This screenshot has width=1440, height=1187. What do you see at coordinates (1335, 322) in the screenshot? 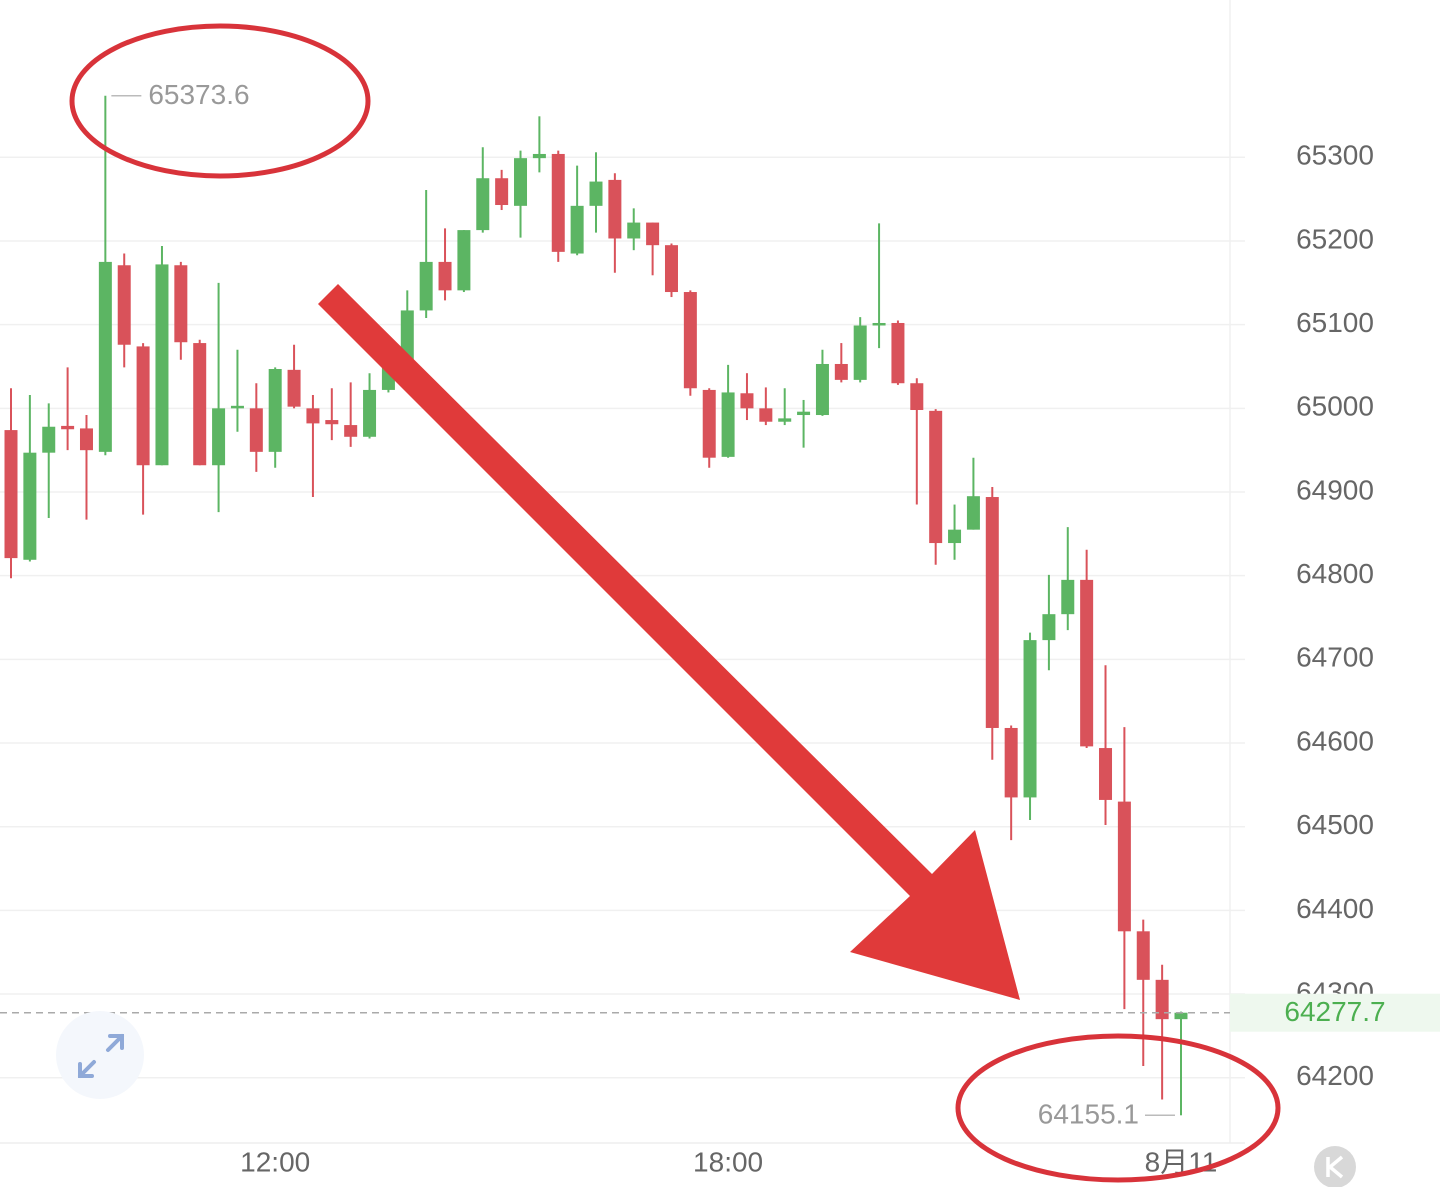
I see `y-tick-label: 65100` at bounding box center [1335, 322].